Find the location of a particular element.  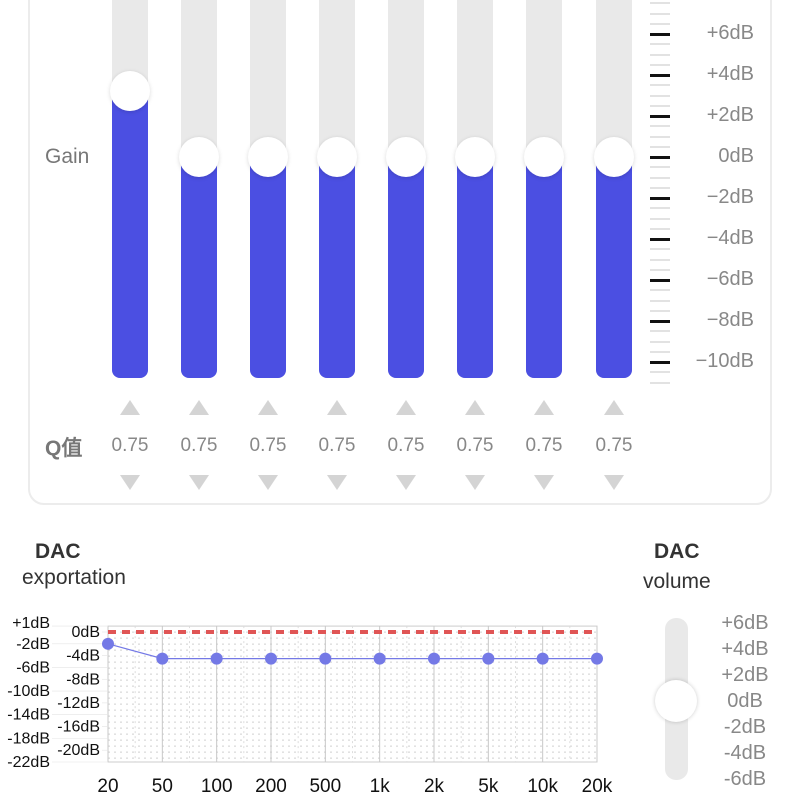

scale-label: −10dB is located at coordinates (724, 361).